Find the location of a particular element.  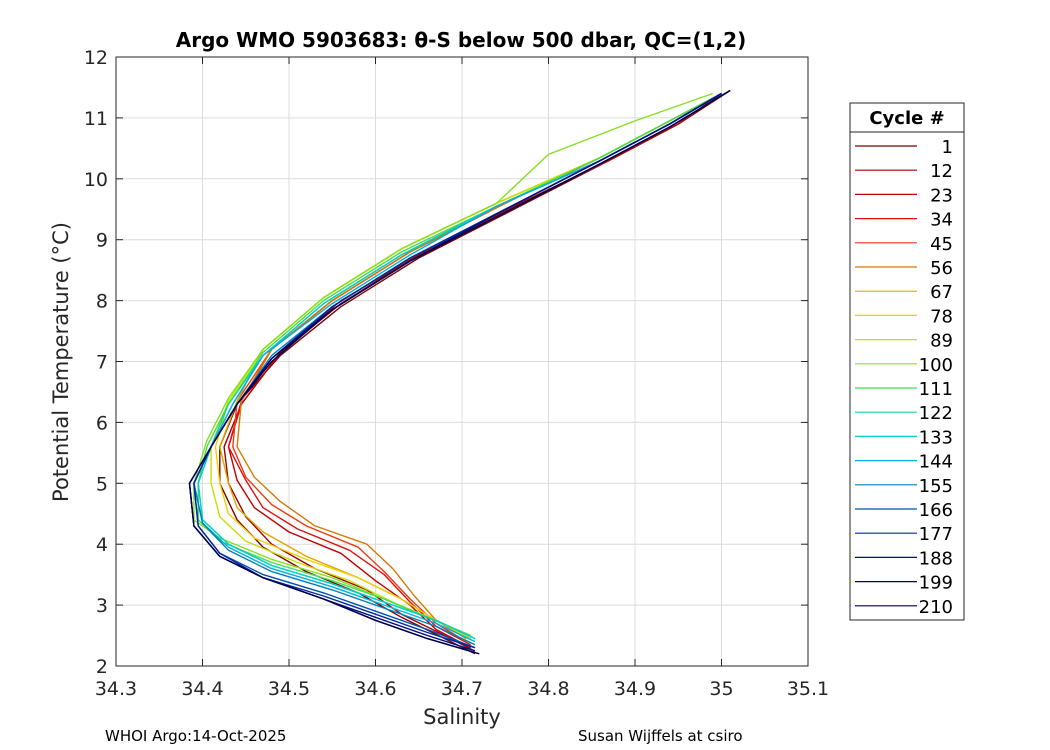

y-tick-label: 7 is located at coordinates (102, 363).